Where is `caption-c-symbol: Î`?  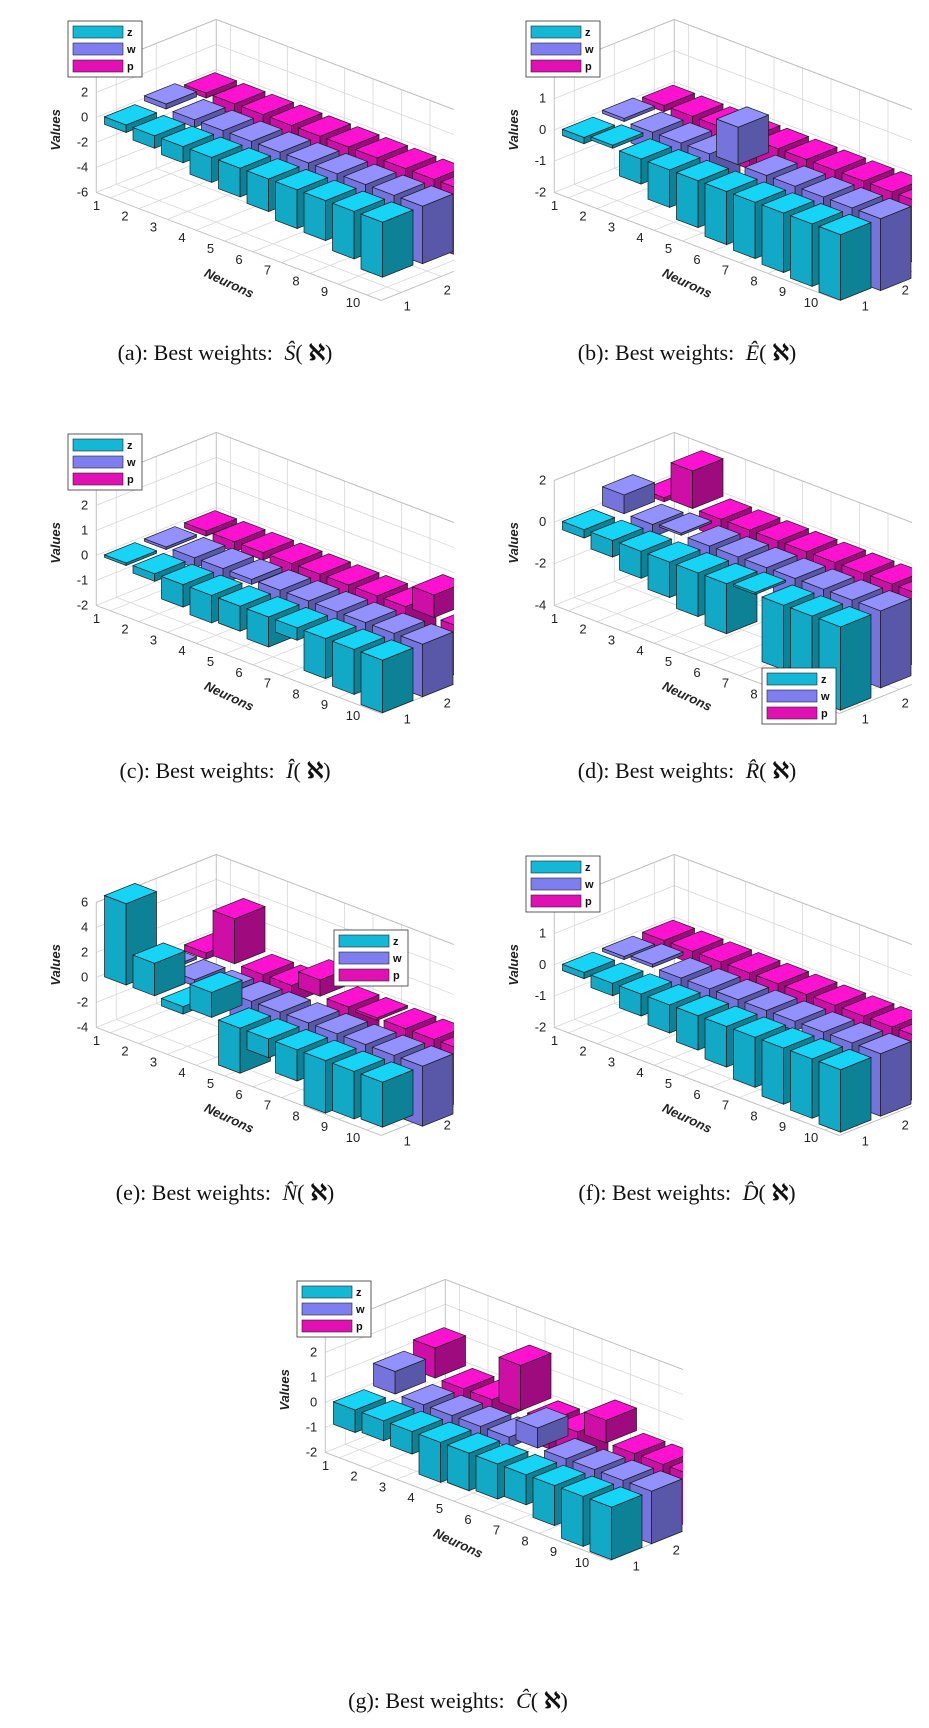 caption-c-symbol: Î is located at coordinates (290, 770).